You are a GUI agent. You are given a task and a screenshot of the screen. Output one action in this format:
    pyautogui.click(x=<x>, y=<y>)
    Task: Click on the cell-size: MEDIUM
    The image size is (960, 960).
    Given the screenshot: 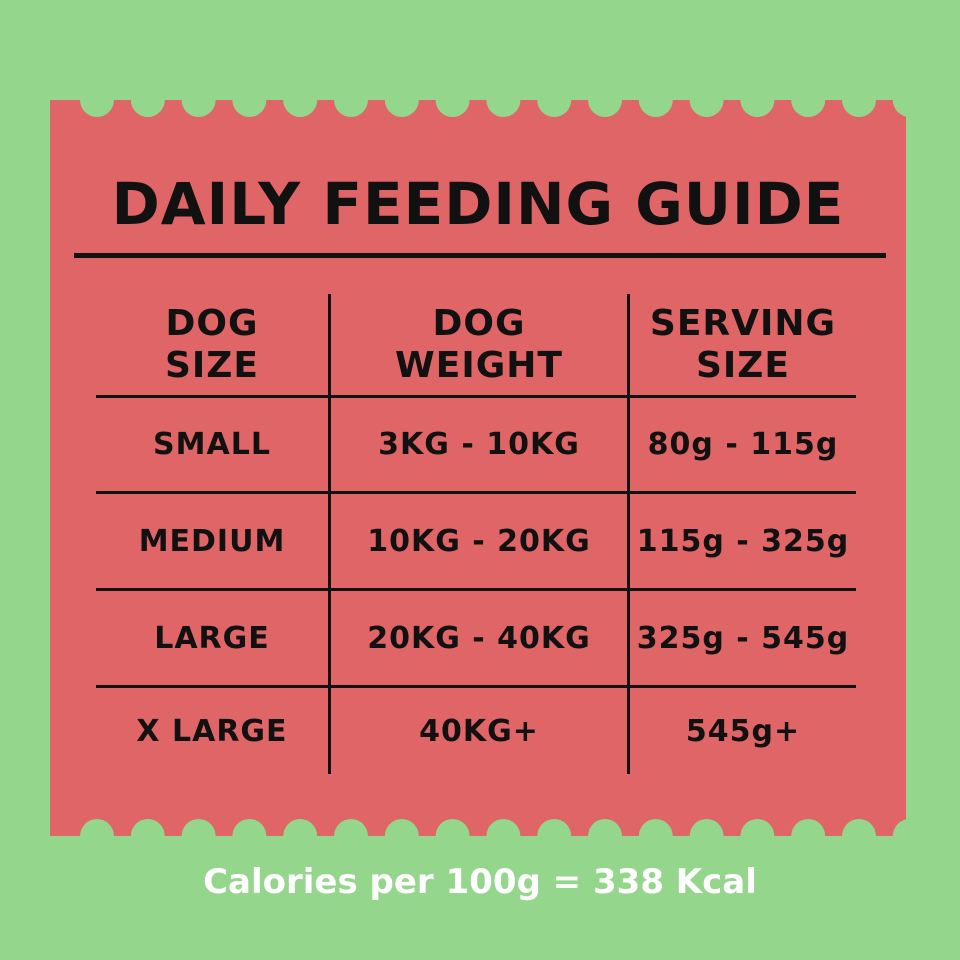 What is the action you would take?
    pyautogui.click(x=212, y=541)
    